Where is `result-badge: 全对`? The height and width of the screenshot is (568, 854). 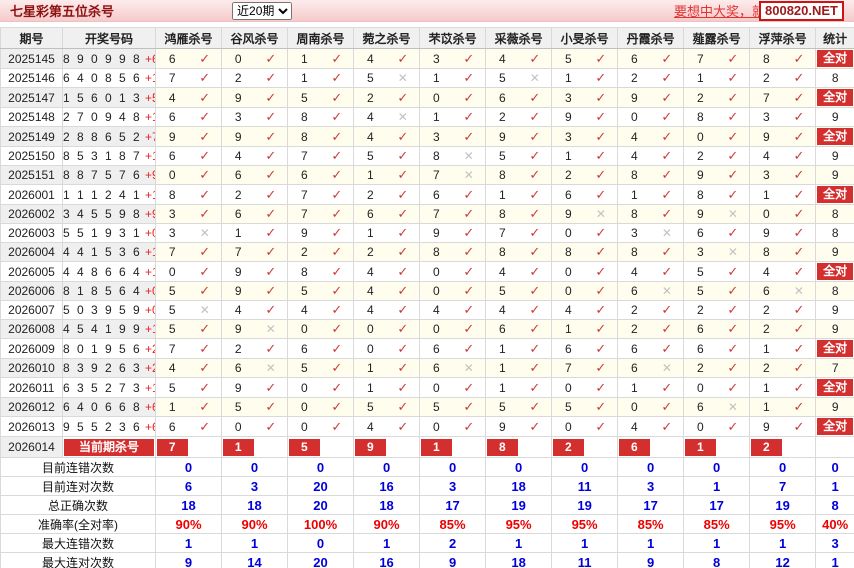
result-badge: 全对 is located at coordinates (835, 194).